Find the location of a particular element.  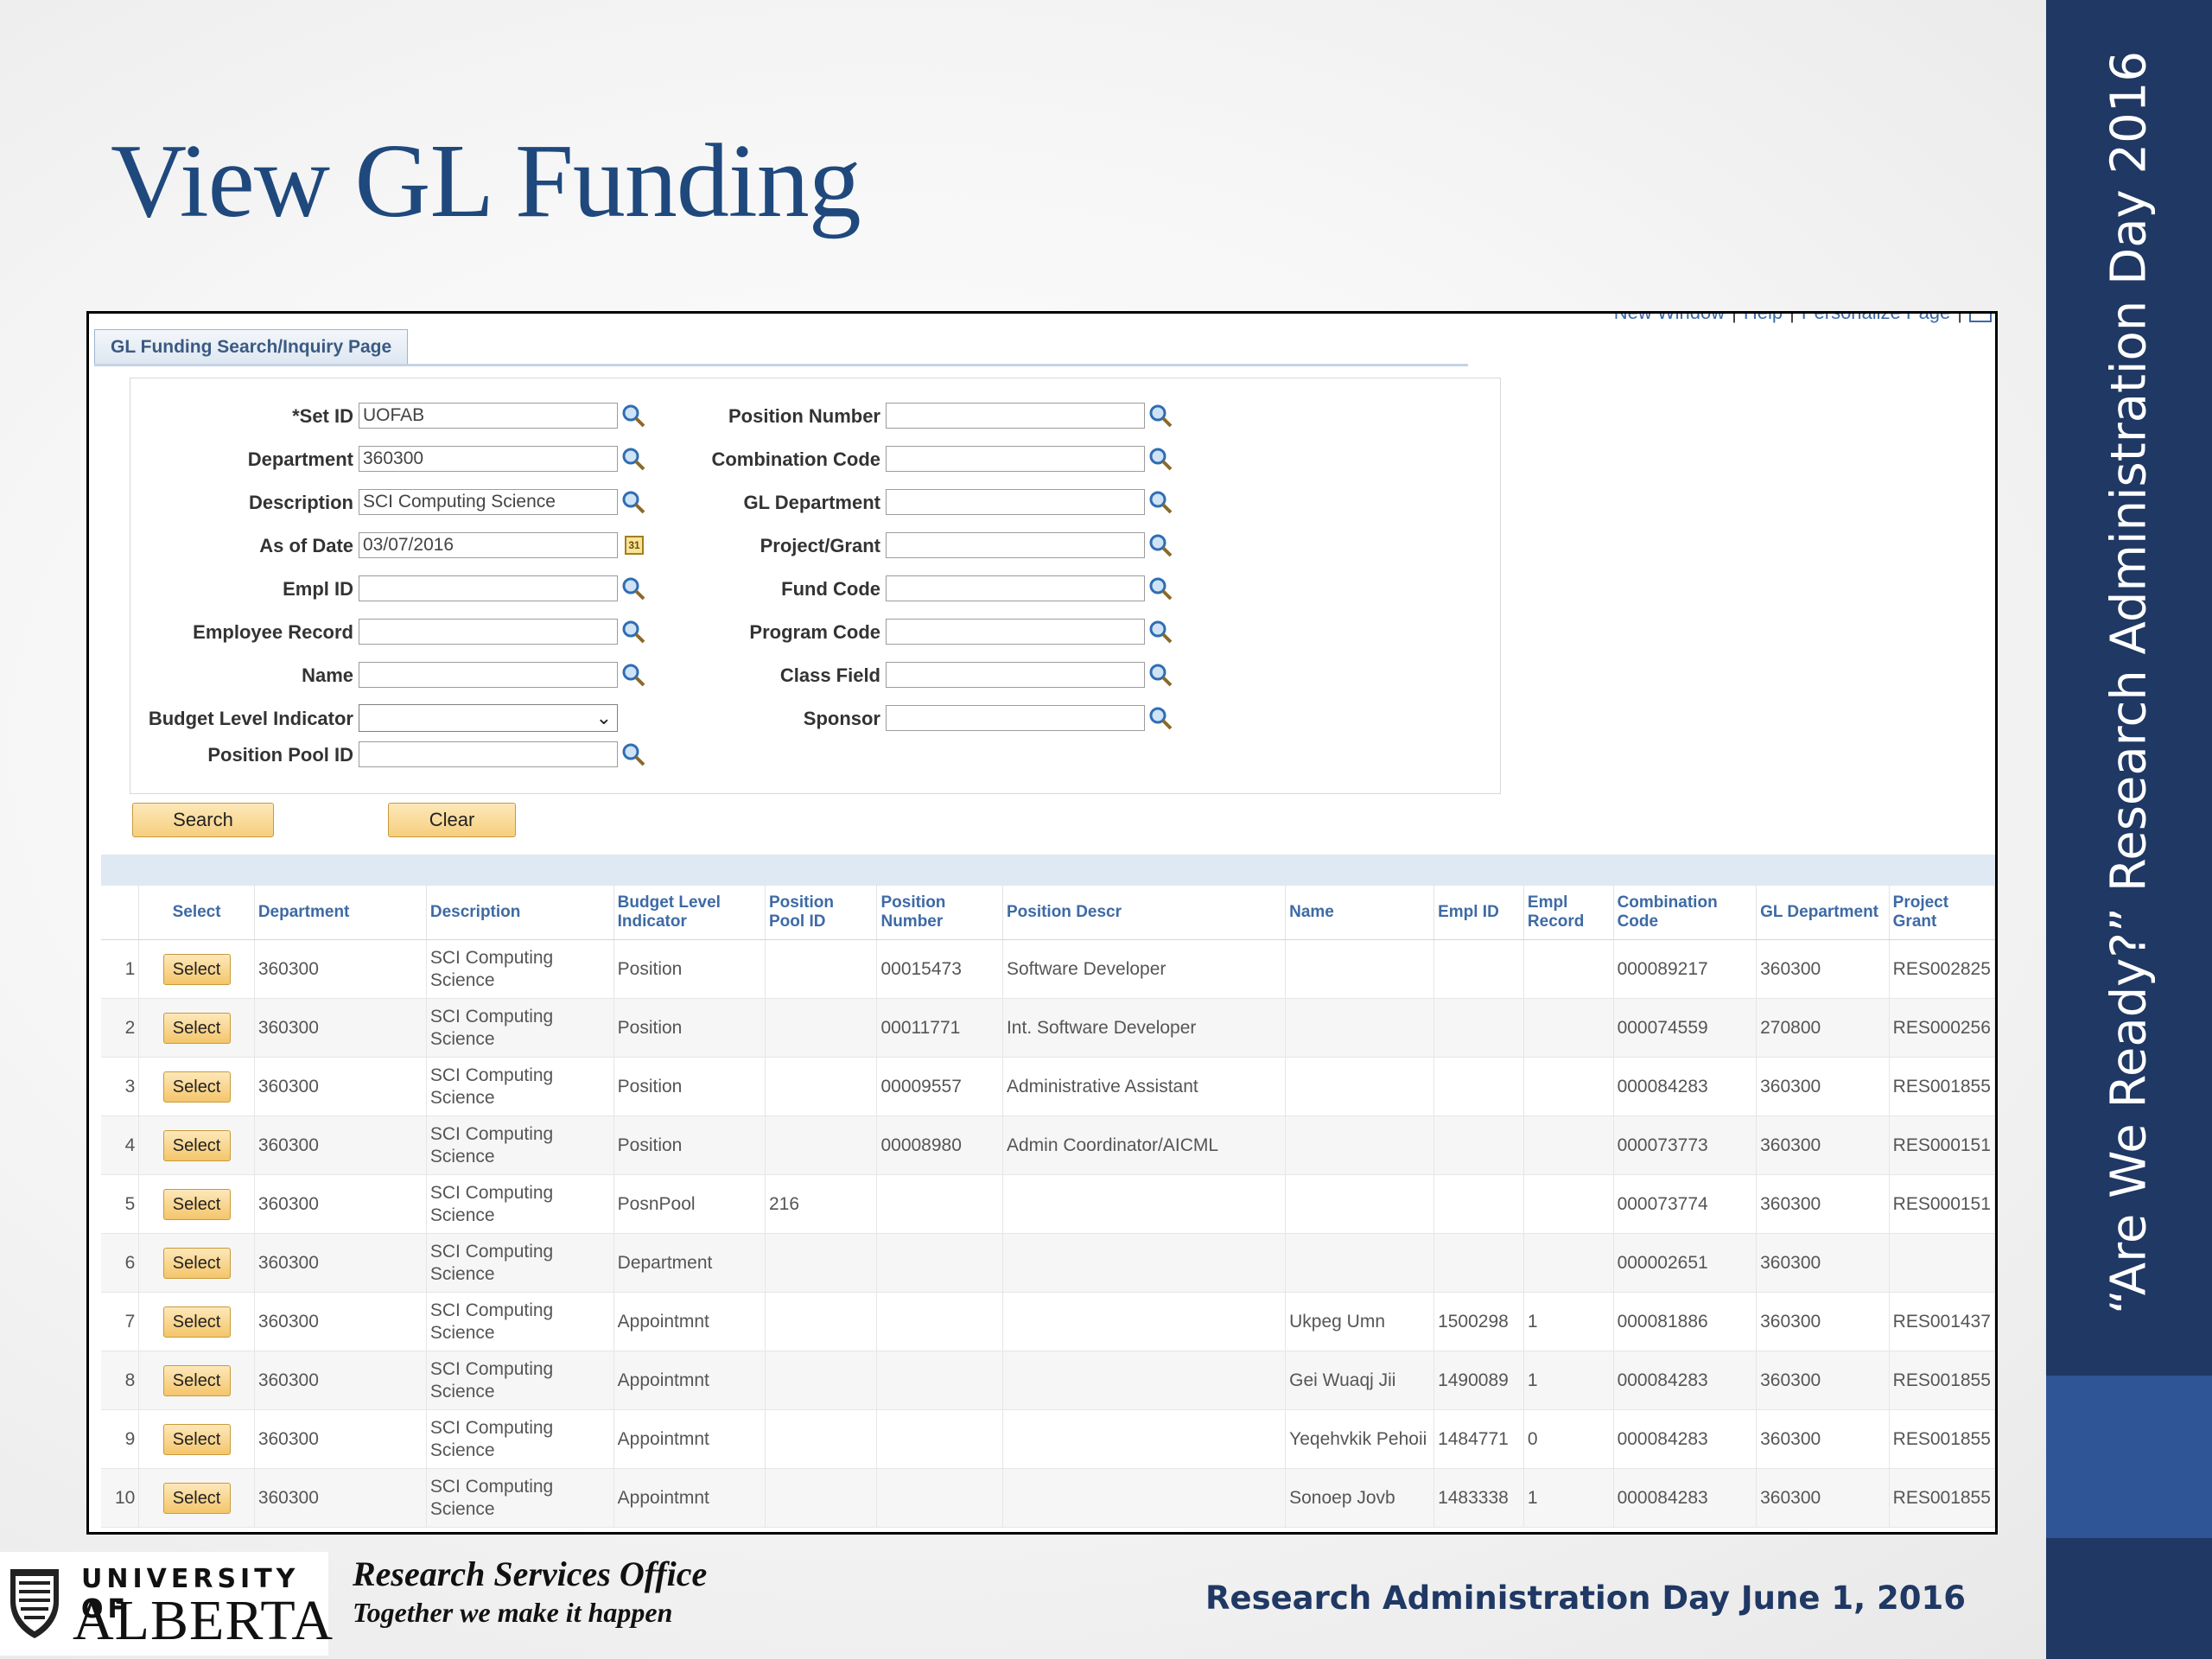

clear-button: Clear is located at coordinates (452, 820).